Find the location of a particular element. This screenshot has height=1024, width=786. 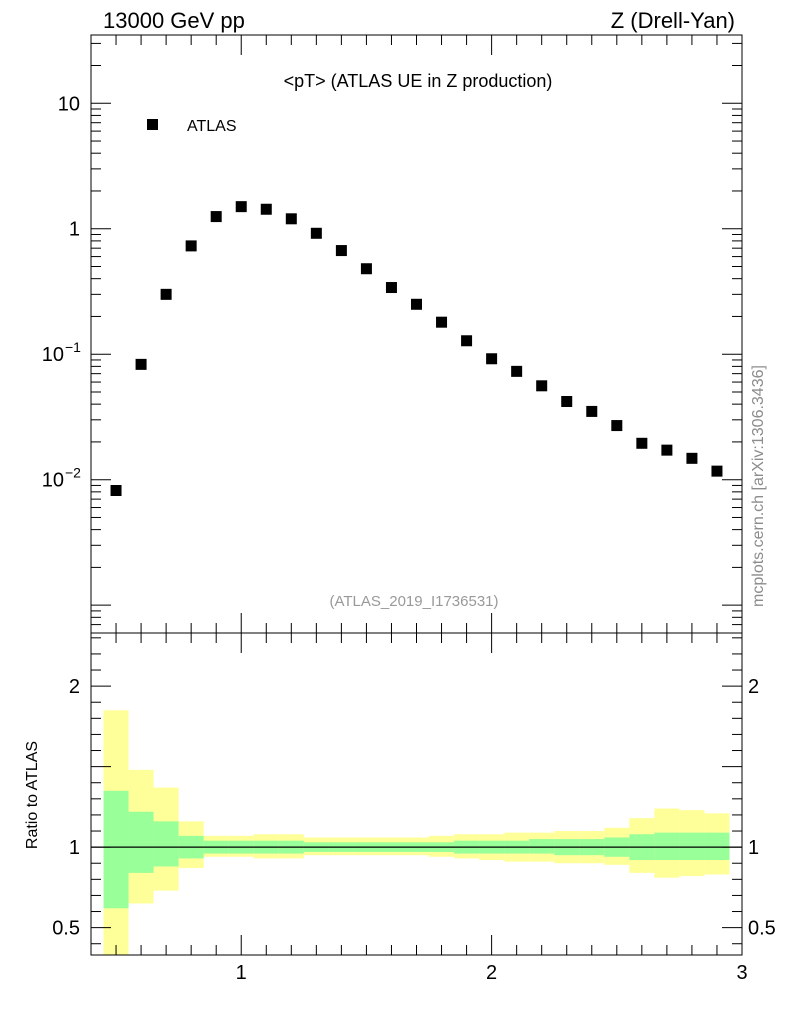

ratio-xtick-label: 3 is located at coordinates (741, 973).